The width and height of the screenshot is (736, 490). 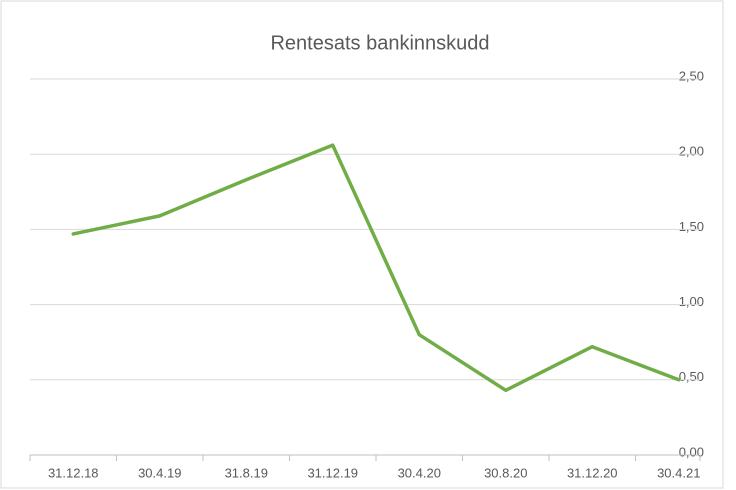 What do you see at coordinates (691, 226) in the screenshot?
I see `y-tick-label: 1,50` at bounding box center [691, 226].